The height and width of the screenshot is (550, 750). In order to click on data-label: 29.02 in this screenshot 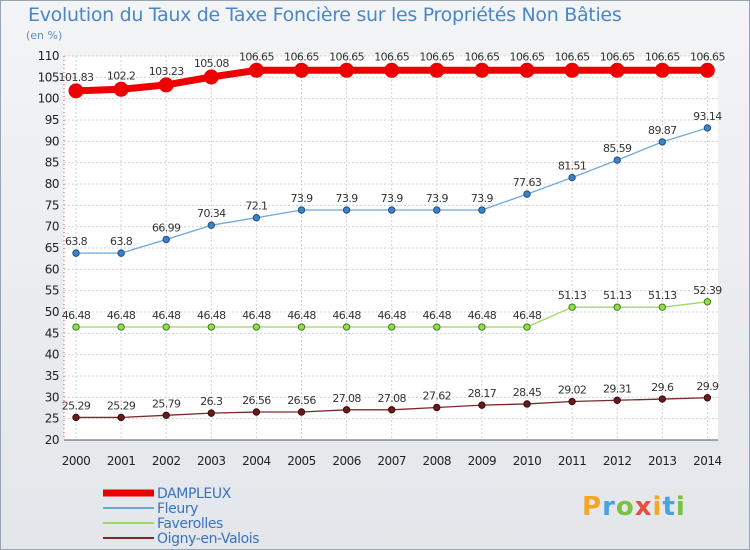, I will do `click(572, 390)`.